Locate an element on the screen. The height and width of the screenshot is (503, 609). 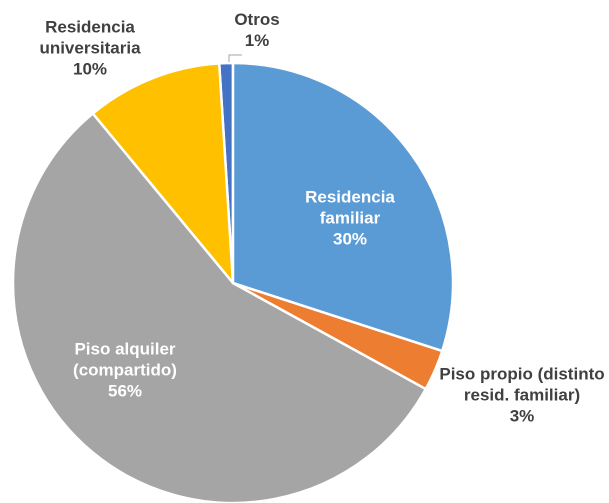
category-label: Residencia universitaria is located at coordinates (90, 37).